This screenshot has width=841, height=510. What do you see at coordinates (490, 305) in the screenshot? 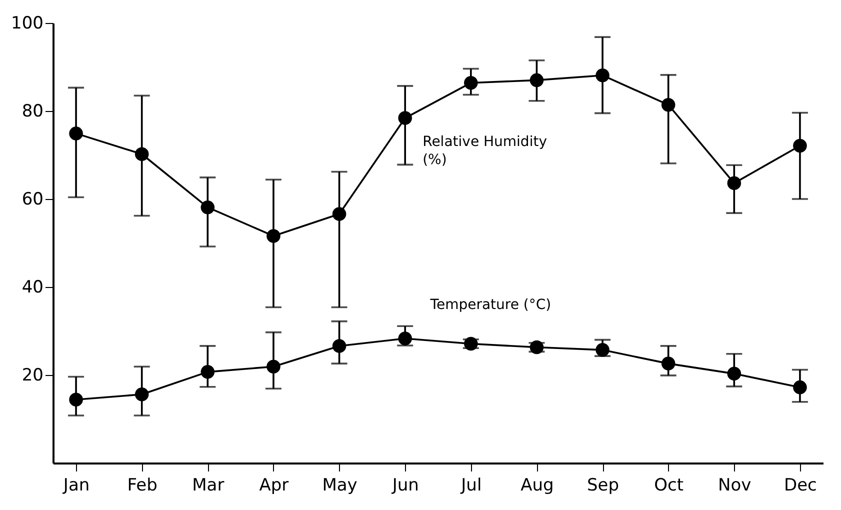
I see `annotation: Temperature (°C)` at bounding box center [490, 305].